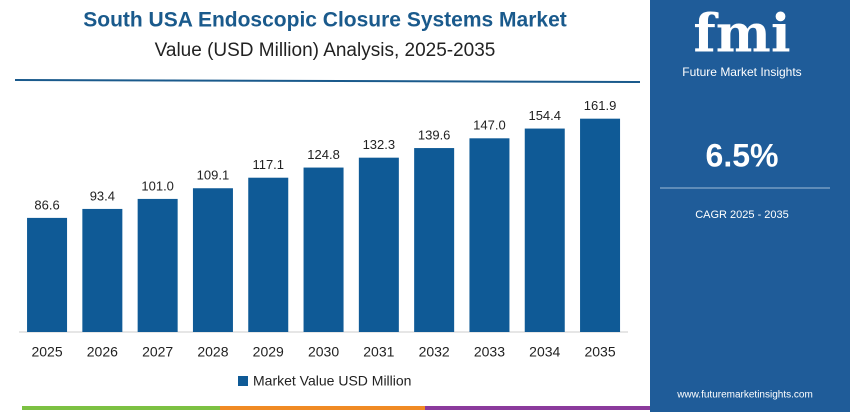  I want to click on x-tick-label: 2035, so click(599, 352).